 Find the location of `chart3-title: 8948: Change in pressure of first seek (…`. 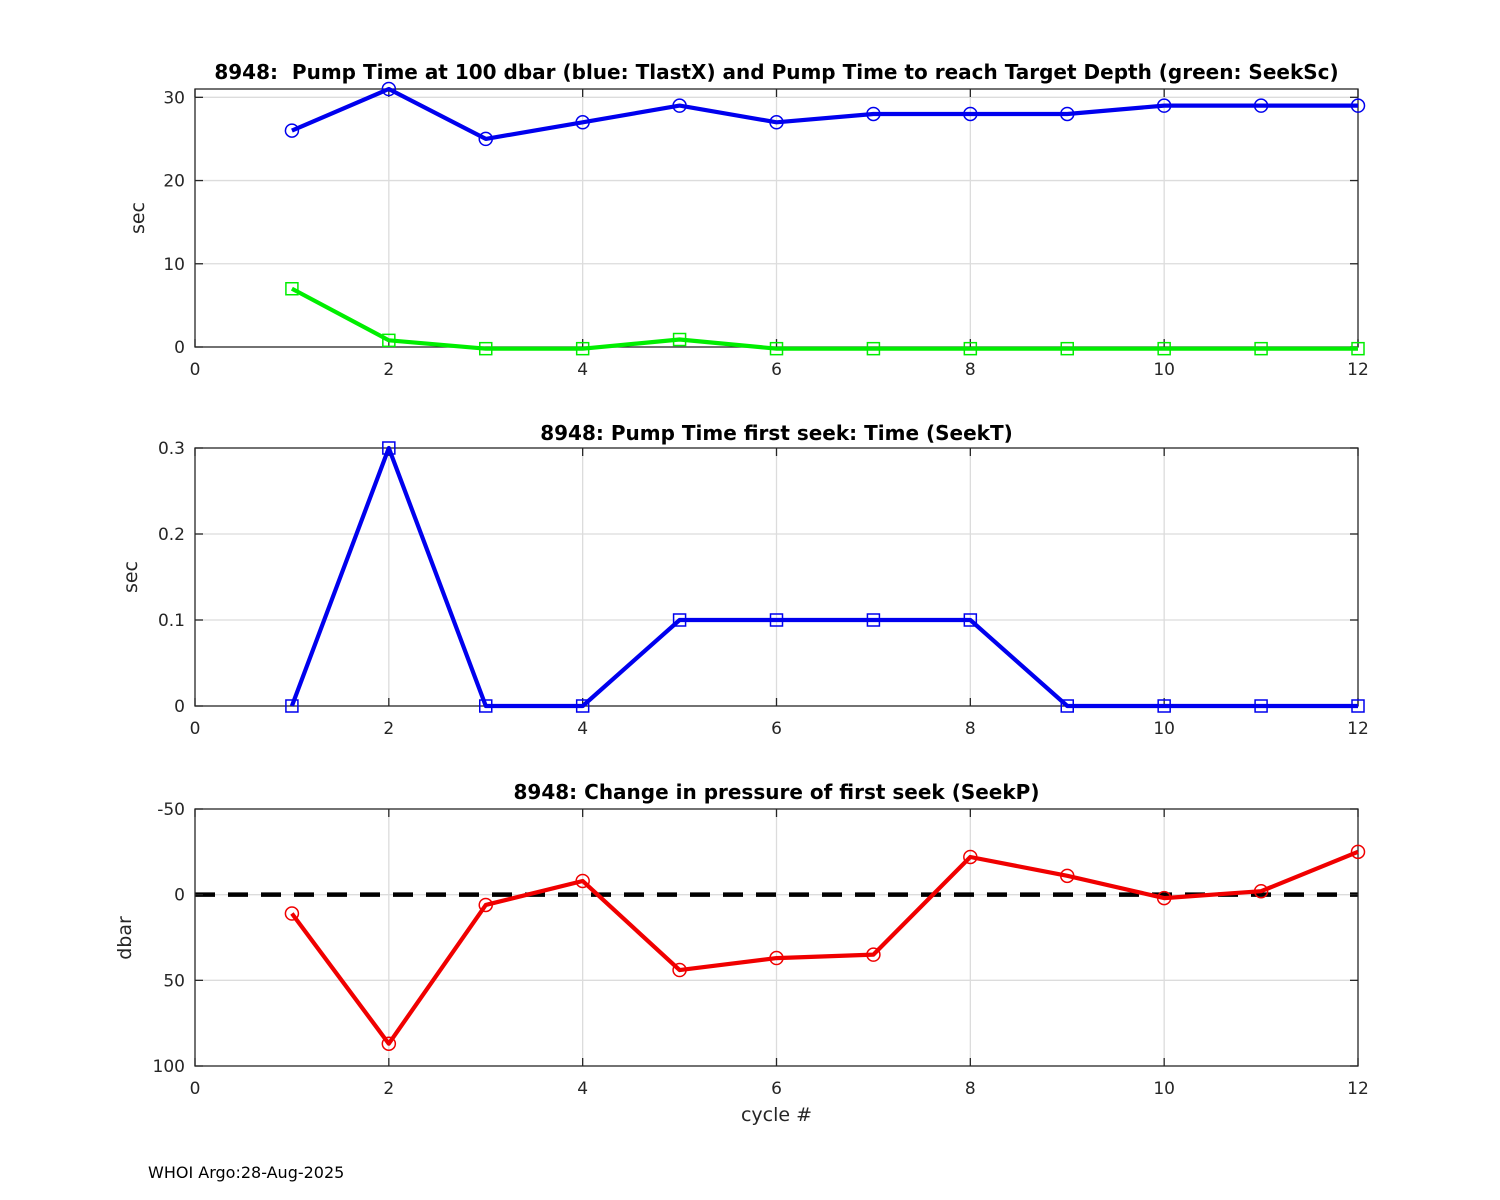

chart3-title: 8948: Change in pressure of first seek (… is located at coordinates (776, 792).